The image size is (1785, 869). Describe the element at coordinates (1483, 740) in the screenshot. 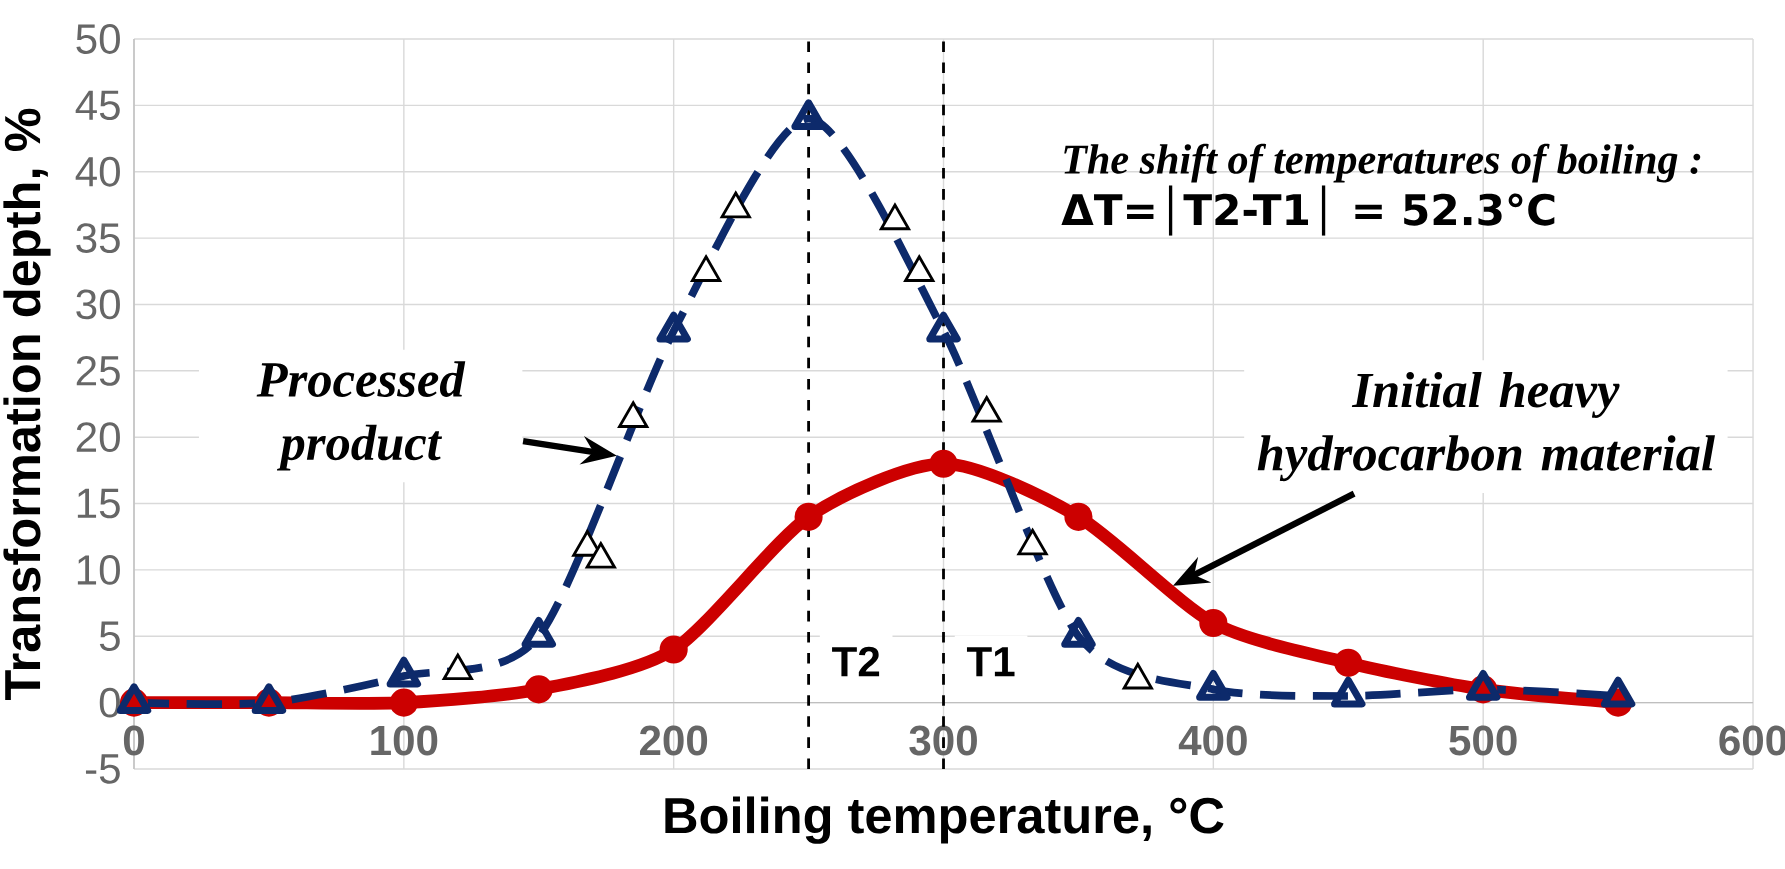

I see `x-tick-label: 500` at that location.